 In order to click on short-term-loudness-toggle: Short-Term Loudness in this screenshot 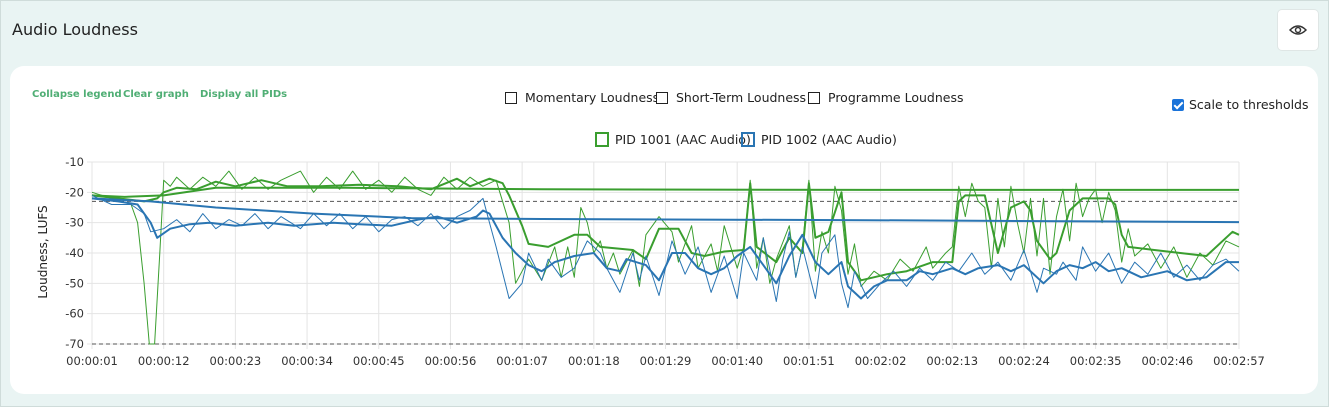, I will do `click(731, 97)`.